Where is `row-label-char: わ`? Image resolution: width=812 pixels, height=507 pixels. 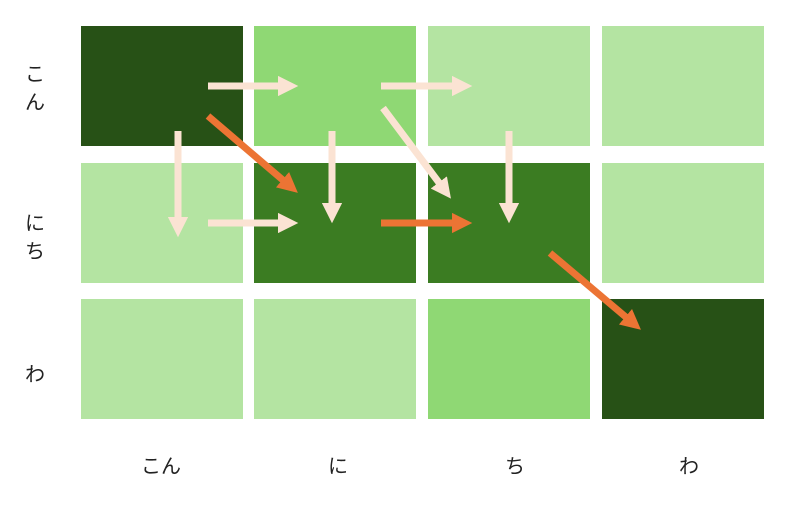 row-label-char: わ is located at coordinates (35, 374).